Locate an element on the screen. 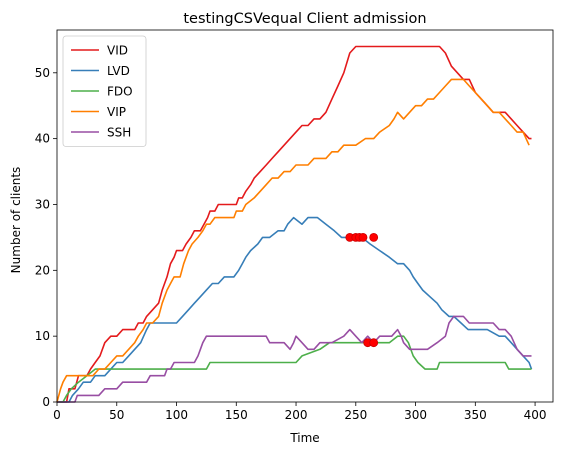  y-tick-label: 20 is located at coordinates (42, 270).